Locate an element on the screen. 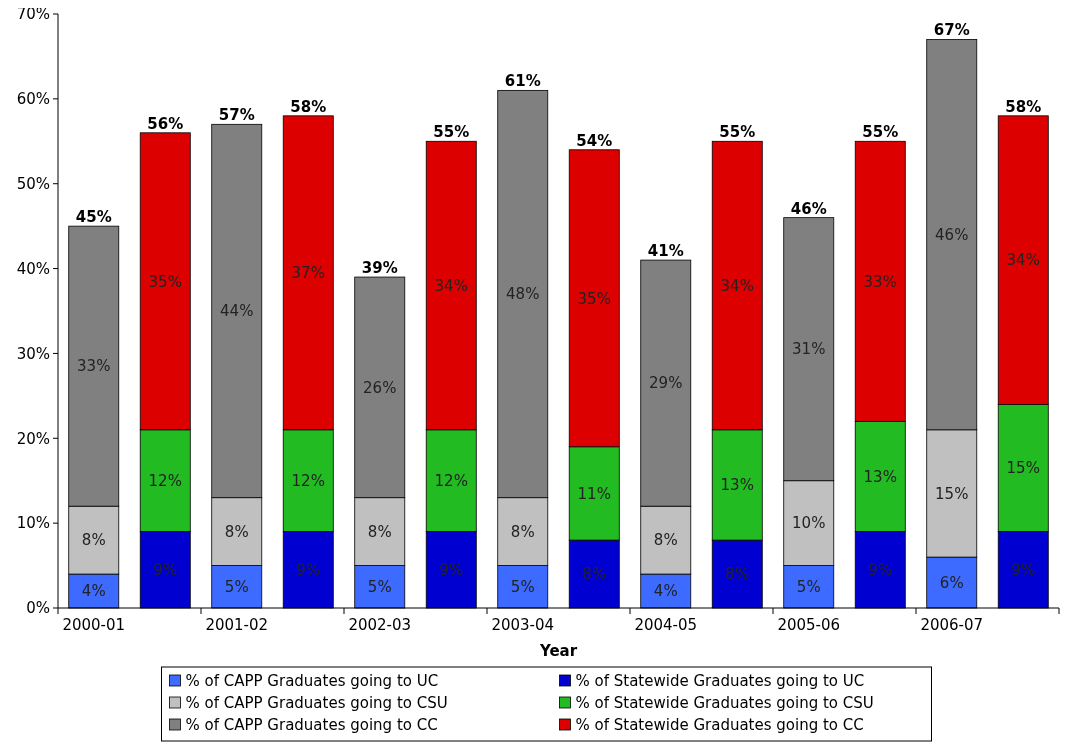 The height and width of the screenshot is (751, 1073). total-label: 61% is located at coordinates (522, 81).